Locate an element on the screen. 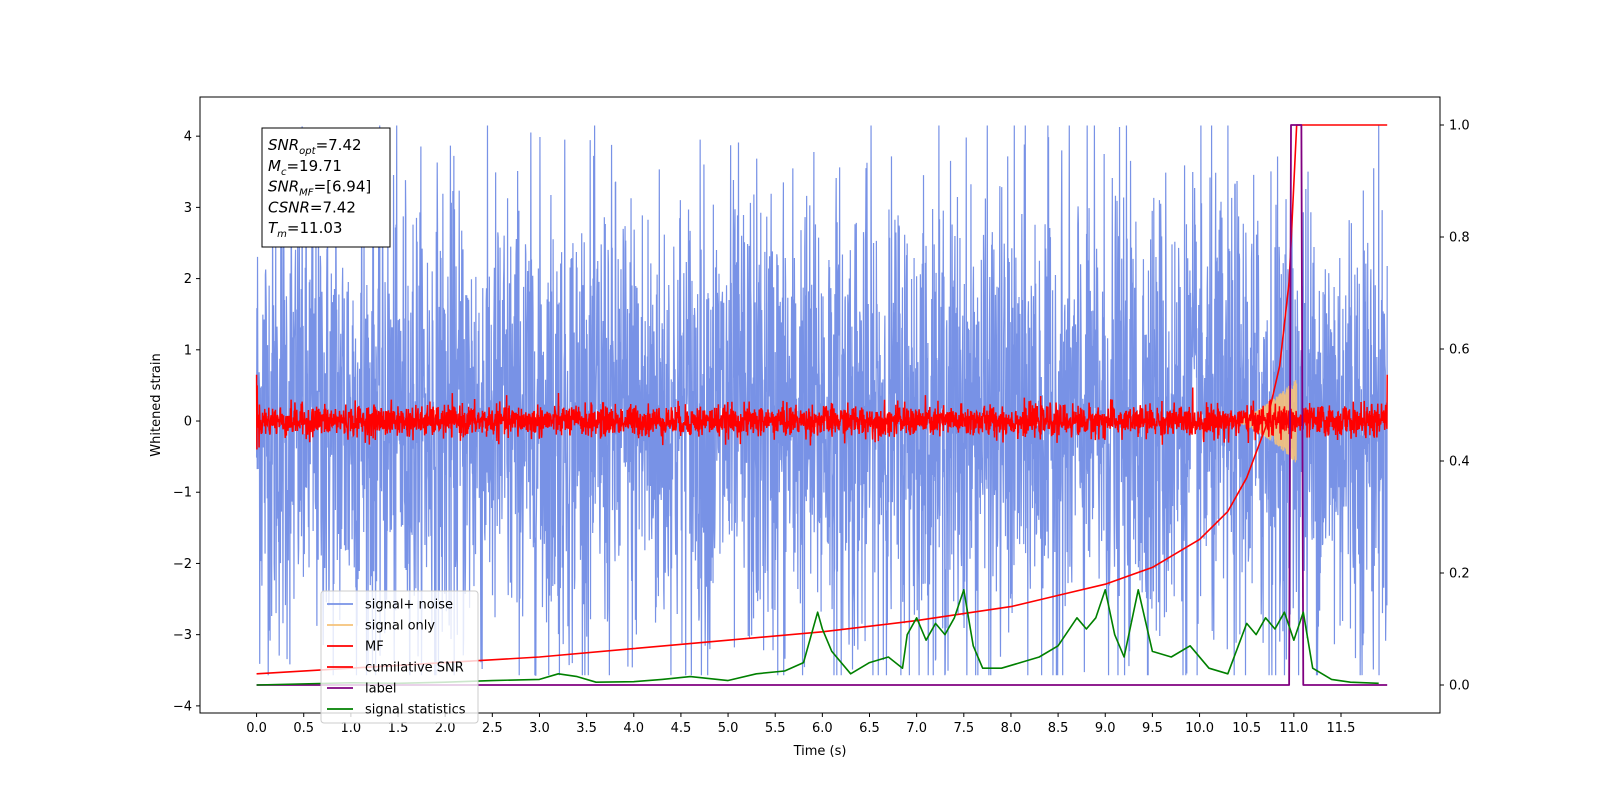 This screenshot has height=800, width=1600. x-tick-label: 9.5 is located at coordinates (1152, 728).